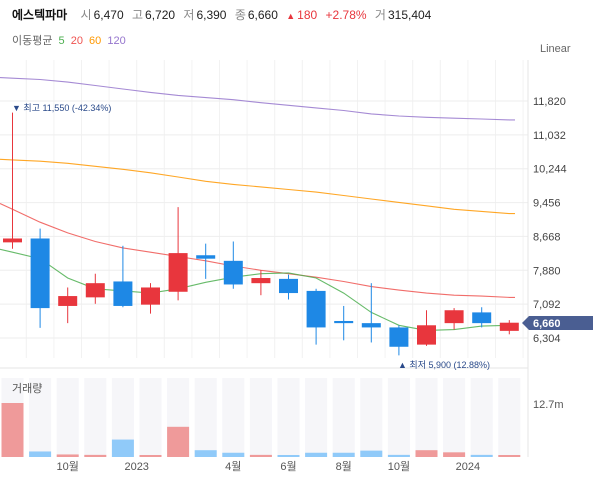 The width and height of the screenshot is (600, 479). I want to click on y-tick-label: 9,456, so click(547, 204).